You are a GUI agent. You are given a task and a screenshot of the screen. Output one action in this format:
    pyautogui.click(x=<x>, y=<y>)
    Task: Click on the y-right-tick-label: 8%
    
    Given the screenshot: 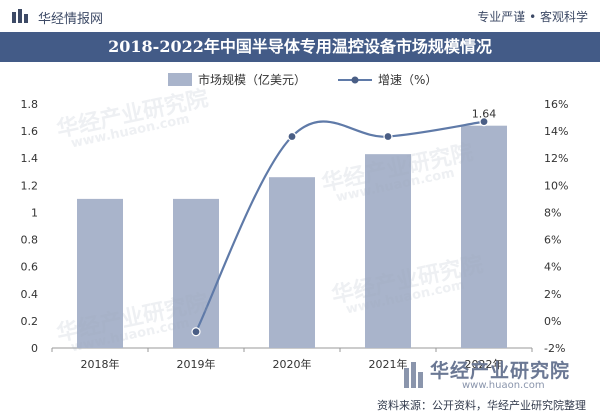 What is the action you would take?
    pyautogui.click(x=552, y=212)
    